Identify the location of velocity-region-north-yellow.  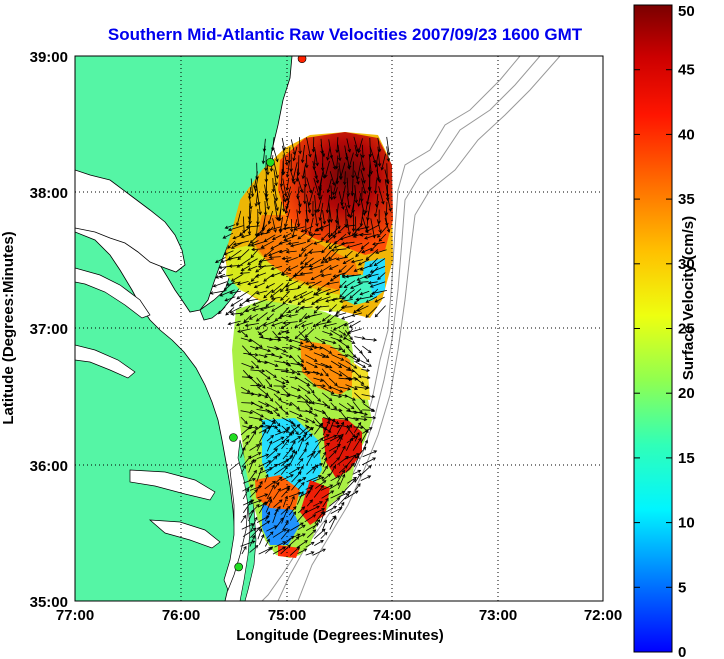
(285, 278).